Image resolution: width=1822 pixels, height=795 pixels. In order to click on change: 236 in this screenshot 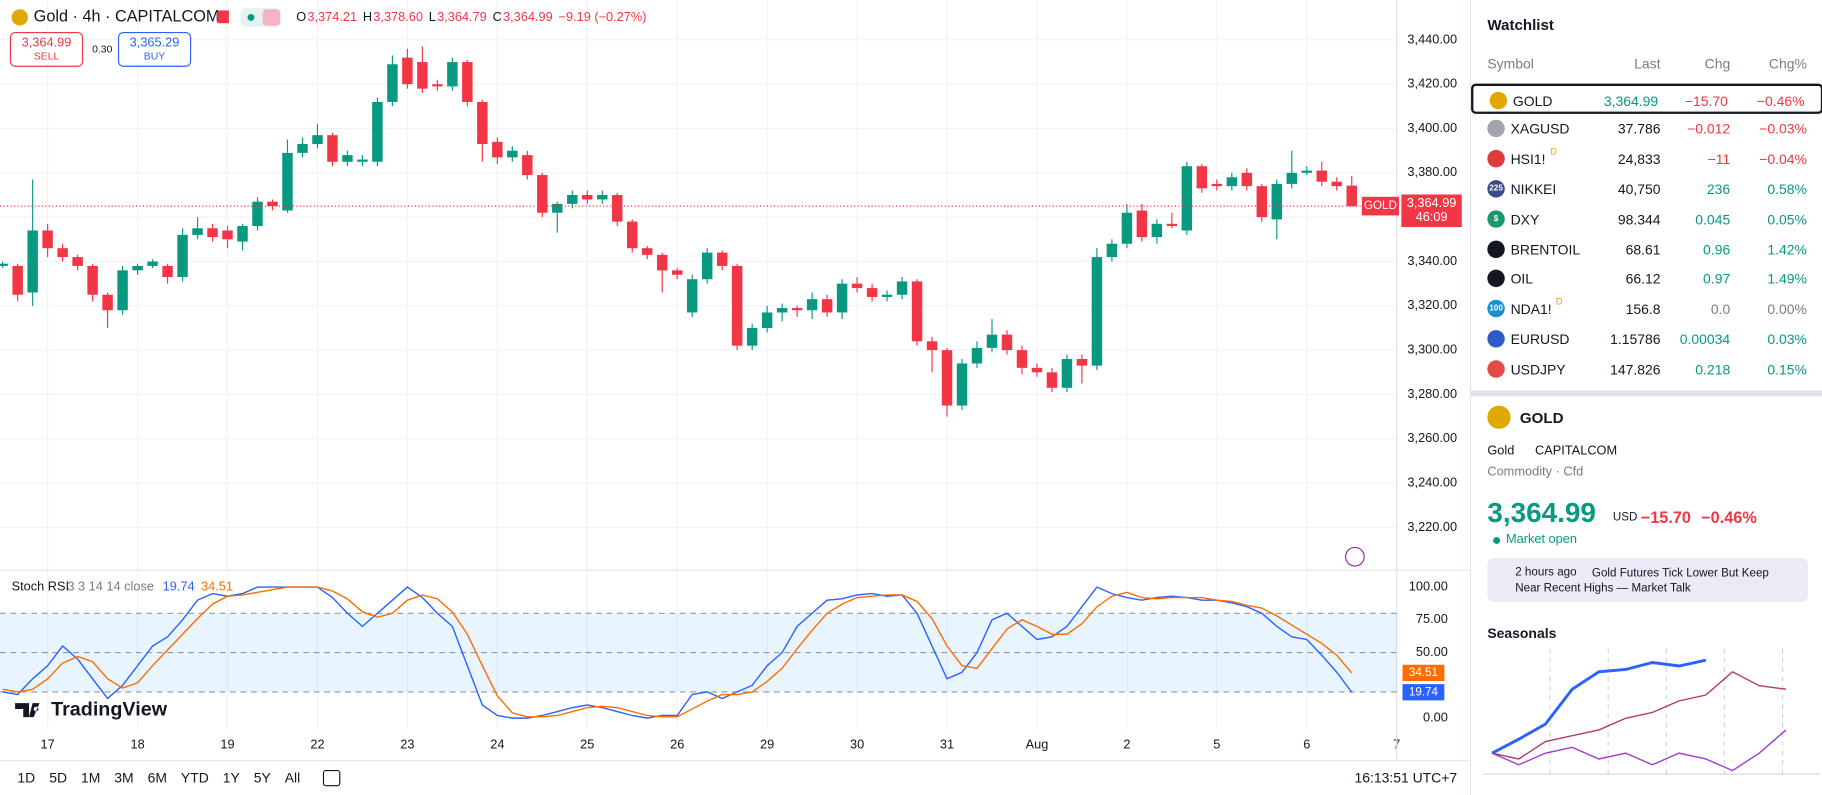, I will do `click(1718, 189)`.